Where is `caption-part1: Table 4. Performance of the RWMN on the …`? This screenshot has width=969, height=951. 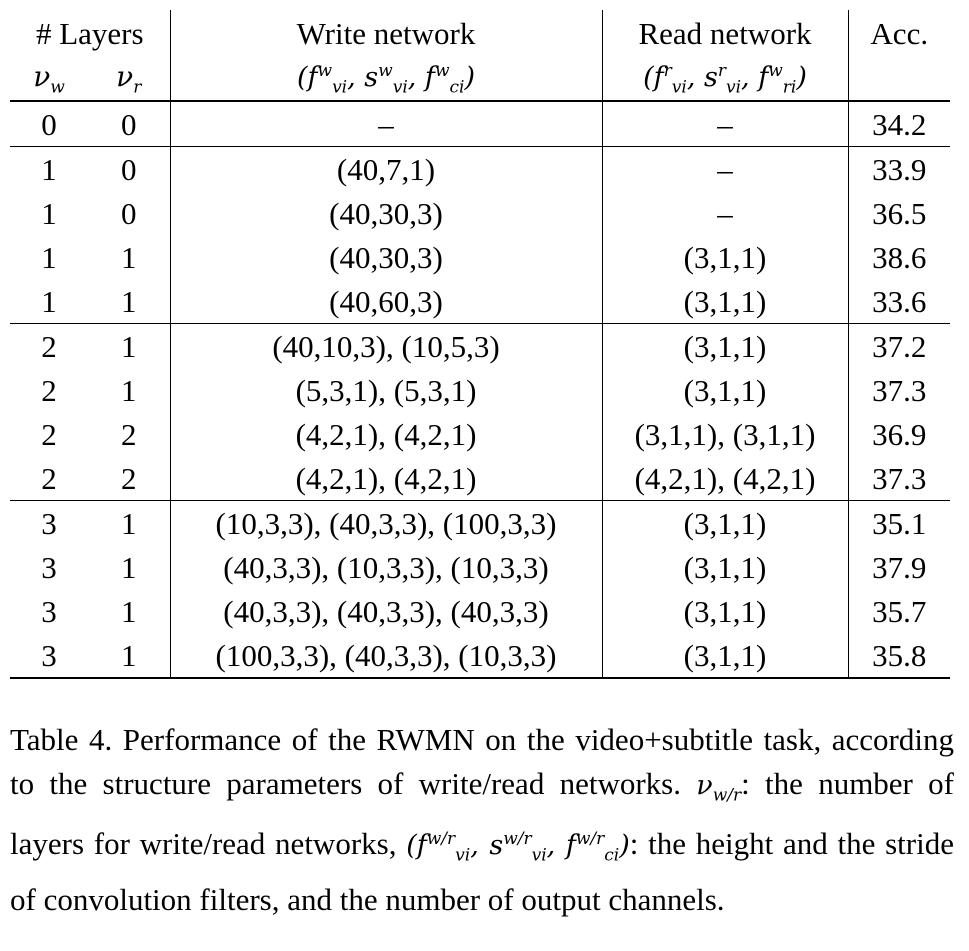 caption-part1: Table 4. Performance of the RWMN on the … is located at coordinates (482, 761).